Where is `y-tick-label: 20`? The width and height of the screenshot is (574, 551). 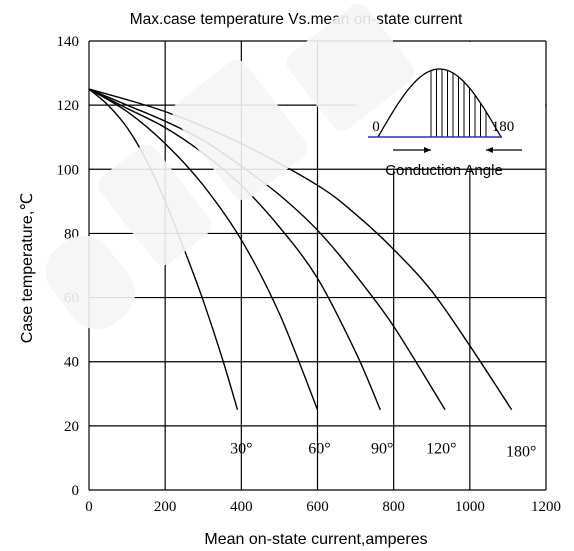 y-tick-label: 20 is located at coordinates (71, 427).